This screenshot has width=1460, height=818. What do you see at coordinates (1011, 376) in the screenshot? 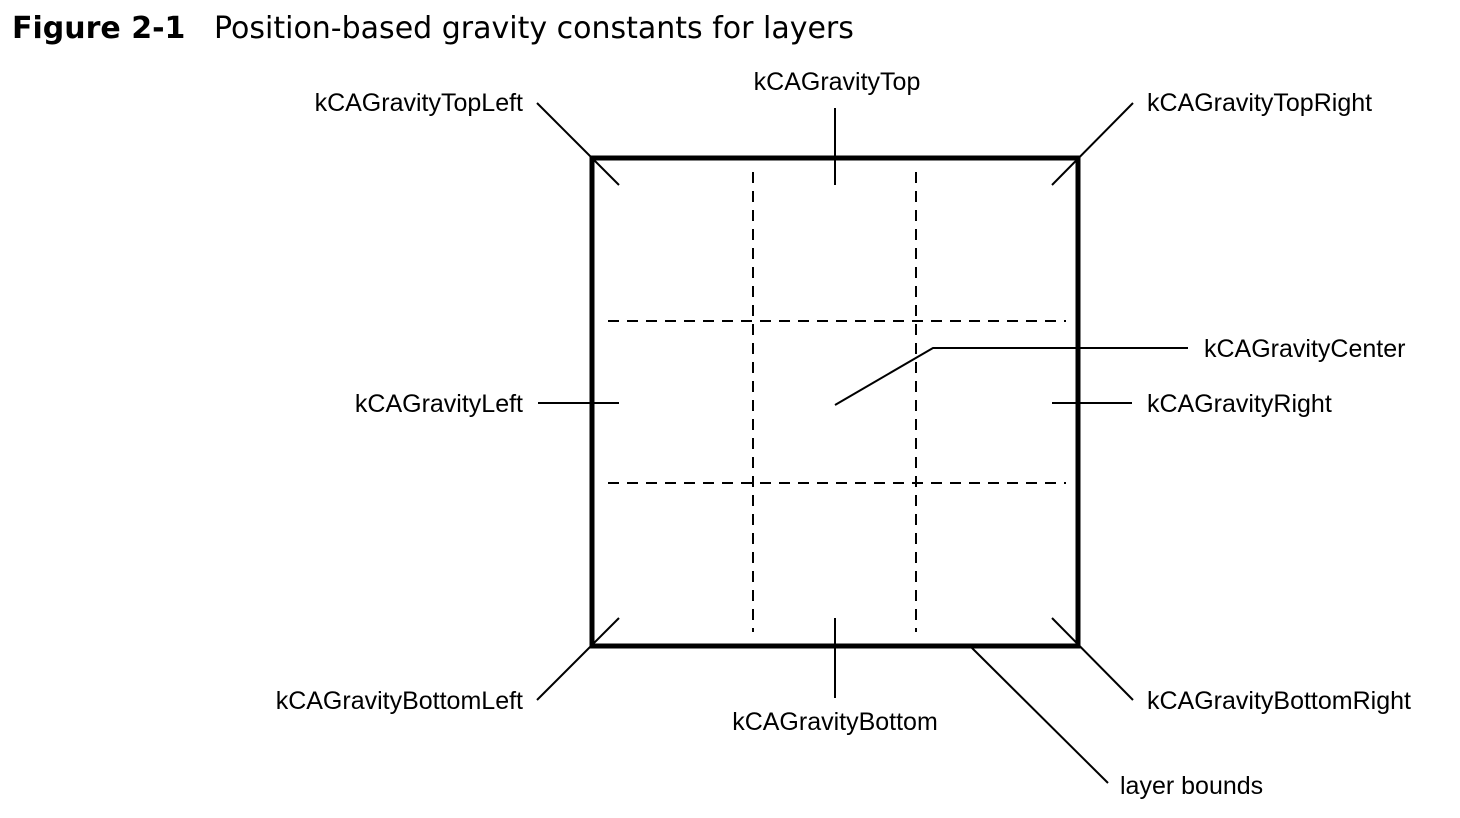
I see `leader-center` at bounding box center [1011, 376].